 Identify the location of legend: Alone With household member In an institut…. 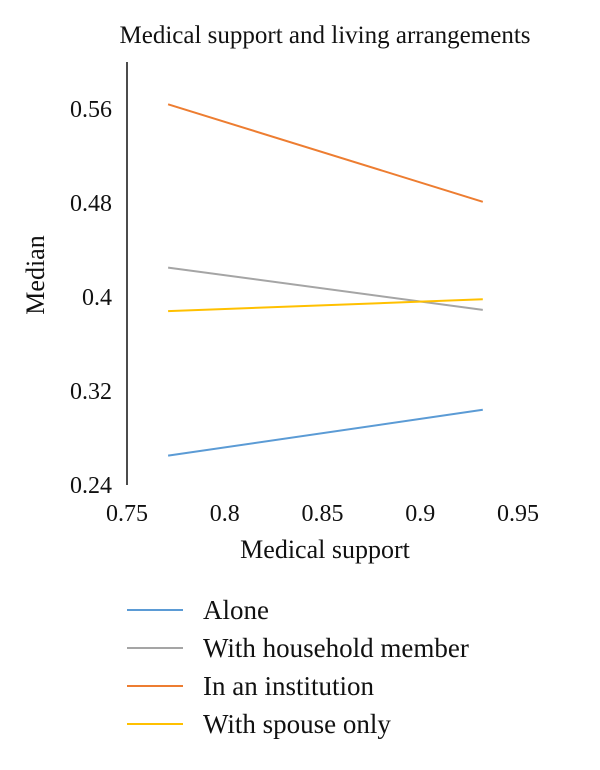
(298, 667).